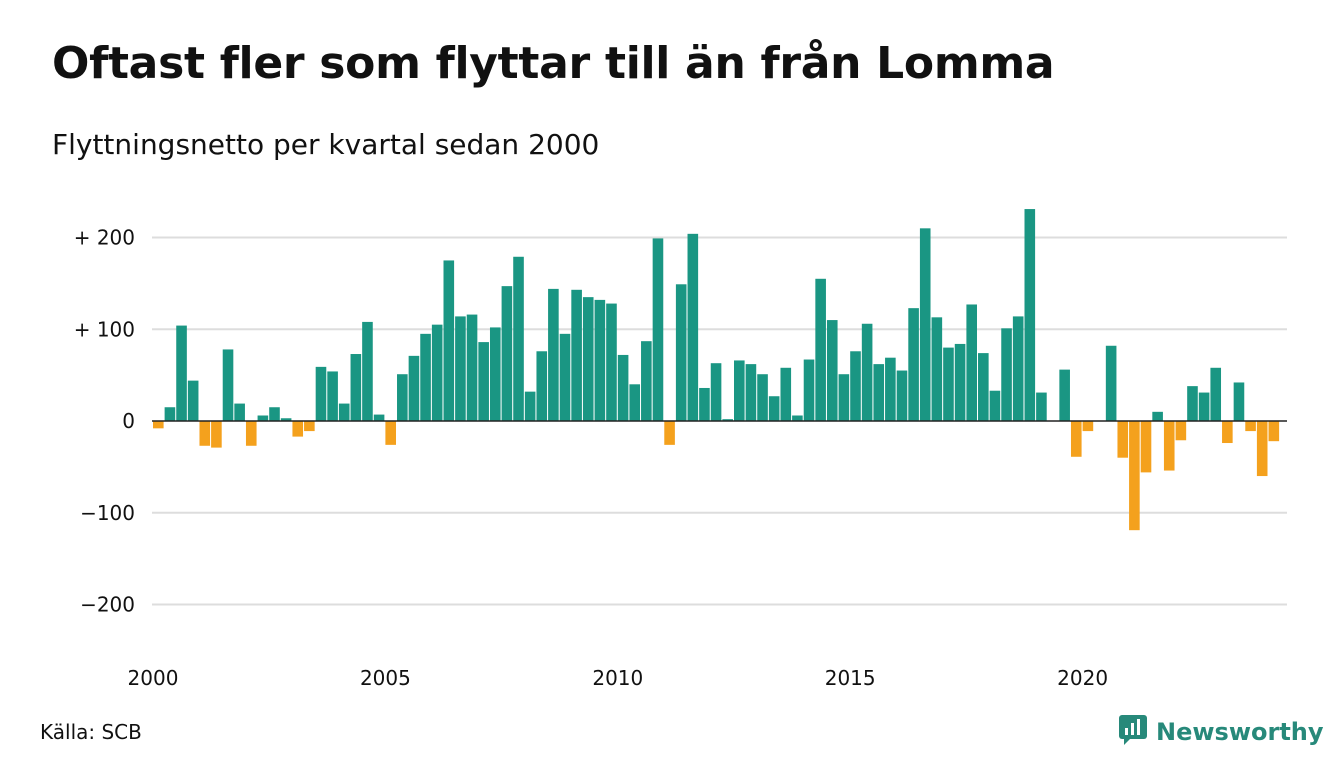 The height and width of the screenshot is (780, 1340). I want to click on chart-subtitle: Flyttningsnetto per kvartal sedan 2000, so click(326, 144).